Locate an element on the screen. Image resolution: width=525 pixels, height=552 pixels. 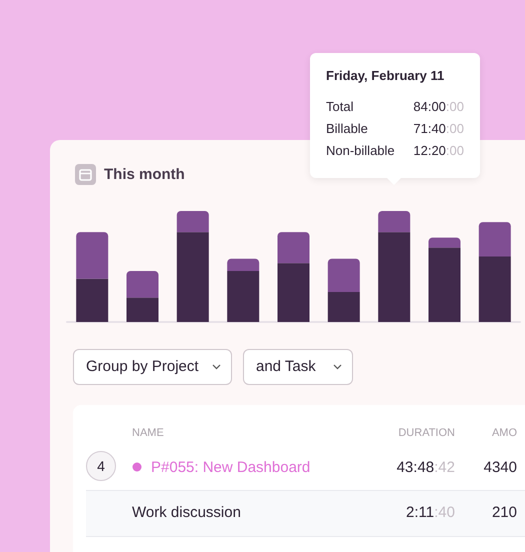
text: and Task is located at coordinates (286, 366).